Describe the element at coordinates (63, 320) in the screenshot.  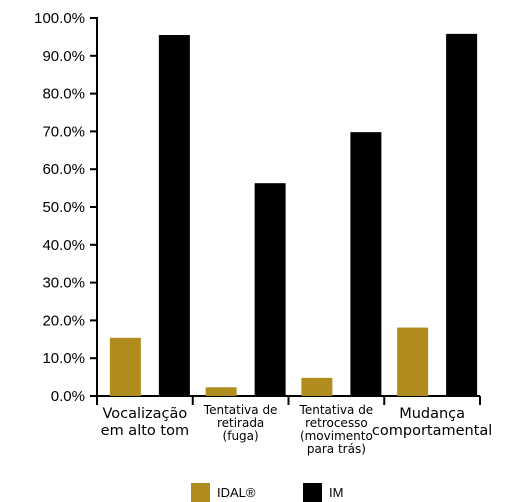
I see `y-tick-label: 20.0%` at that location.